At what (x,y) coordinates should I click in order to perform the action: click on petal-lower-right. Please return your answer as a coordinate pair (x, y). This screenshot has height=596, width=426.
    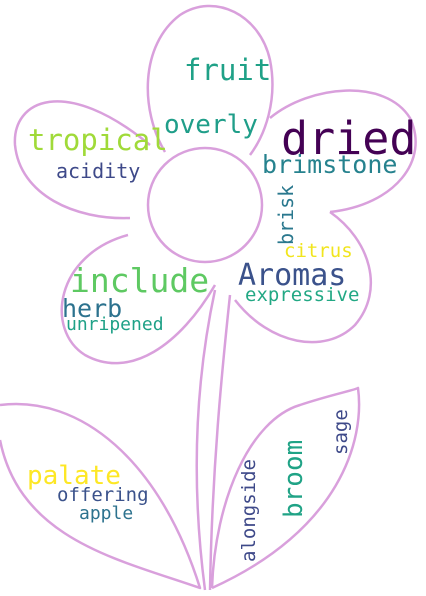
    Looking at the image, I should click on (303, 277).